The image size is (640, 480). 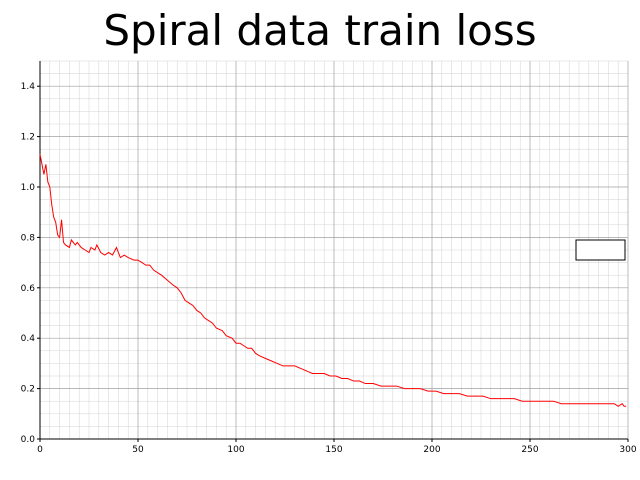 What do you see at coordinates (28, 188) in the screenshot?
I see `y-tick-label: 1.0` at bounding box center [28, 188].